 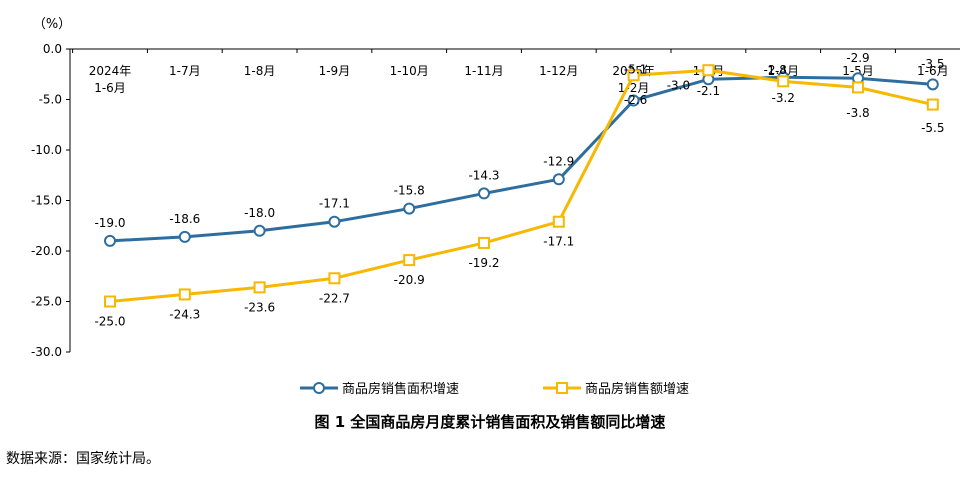 I want to click on legend-sales-marker, so click(x=562, y=388).